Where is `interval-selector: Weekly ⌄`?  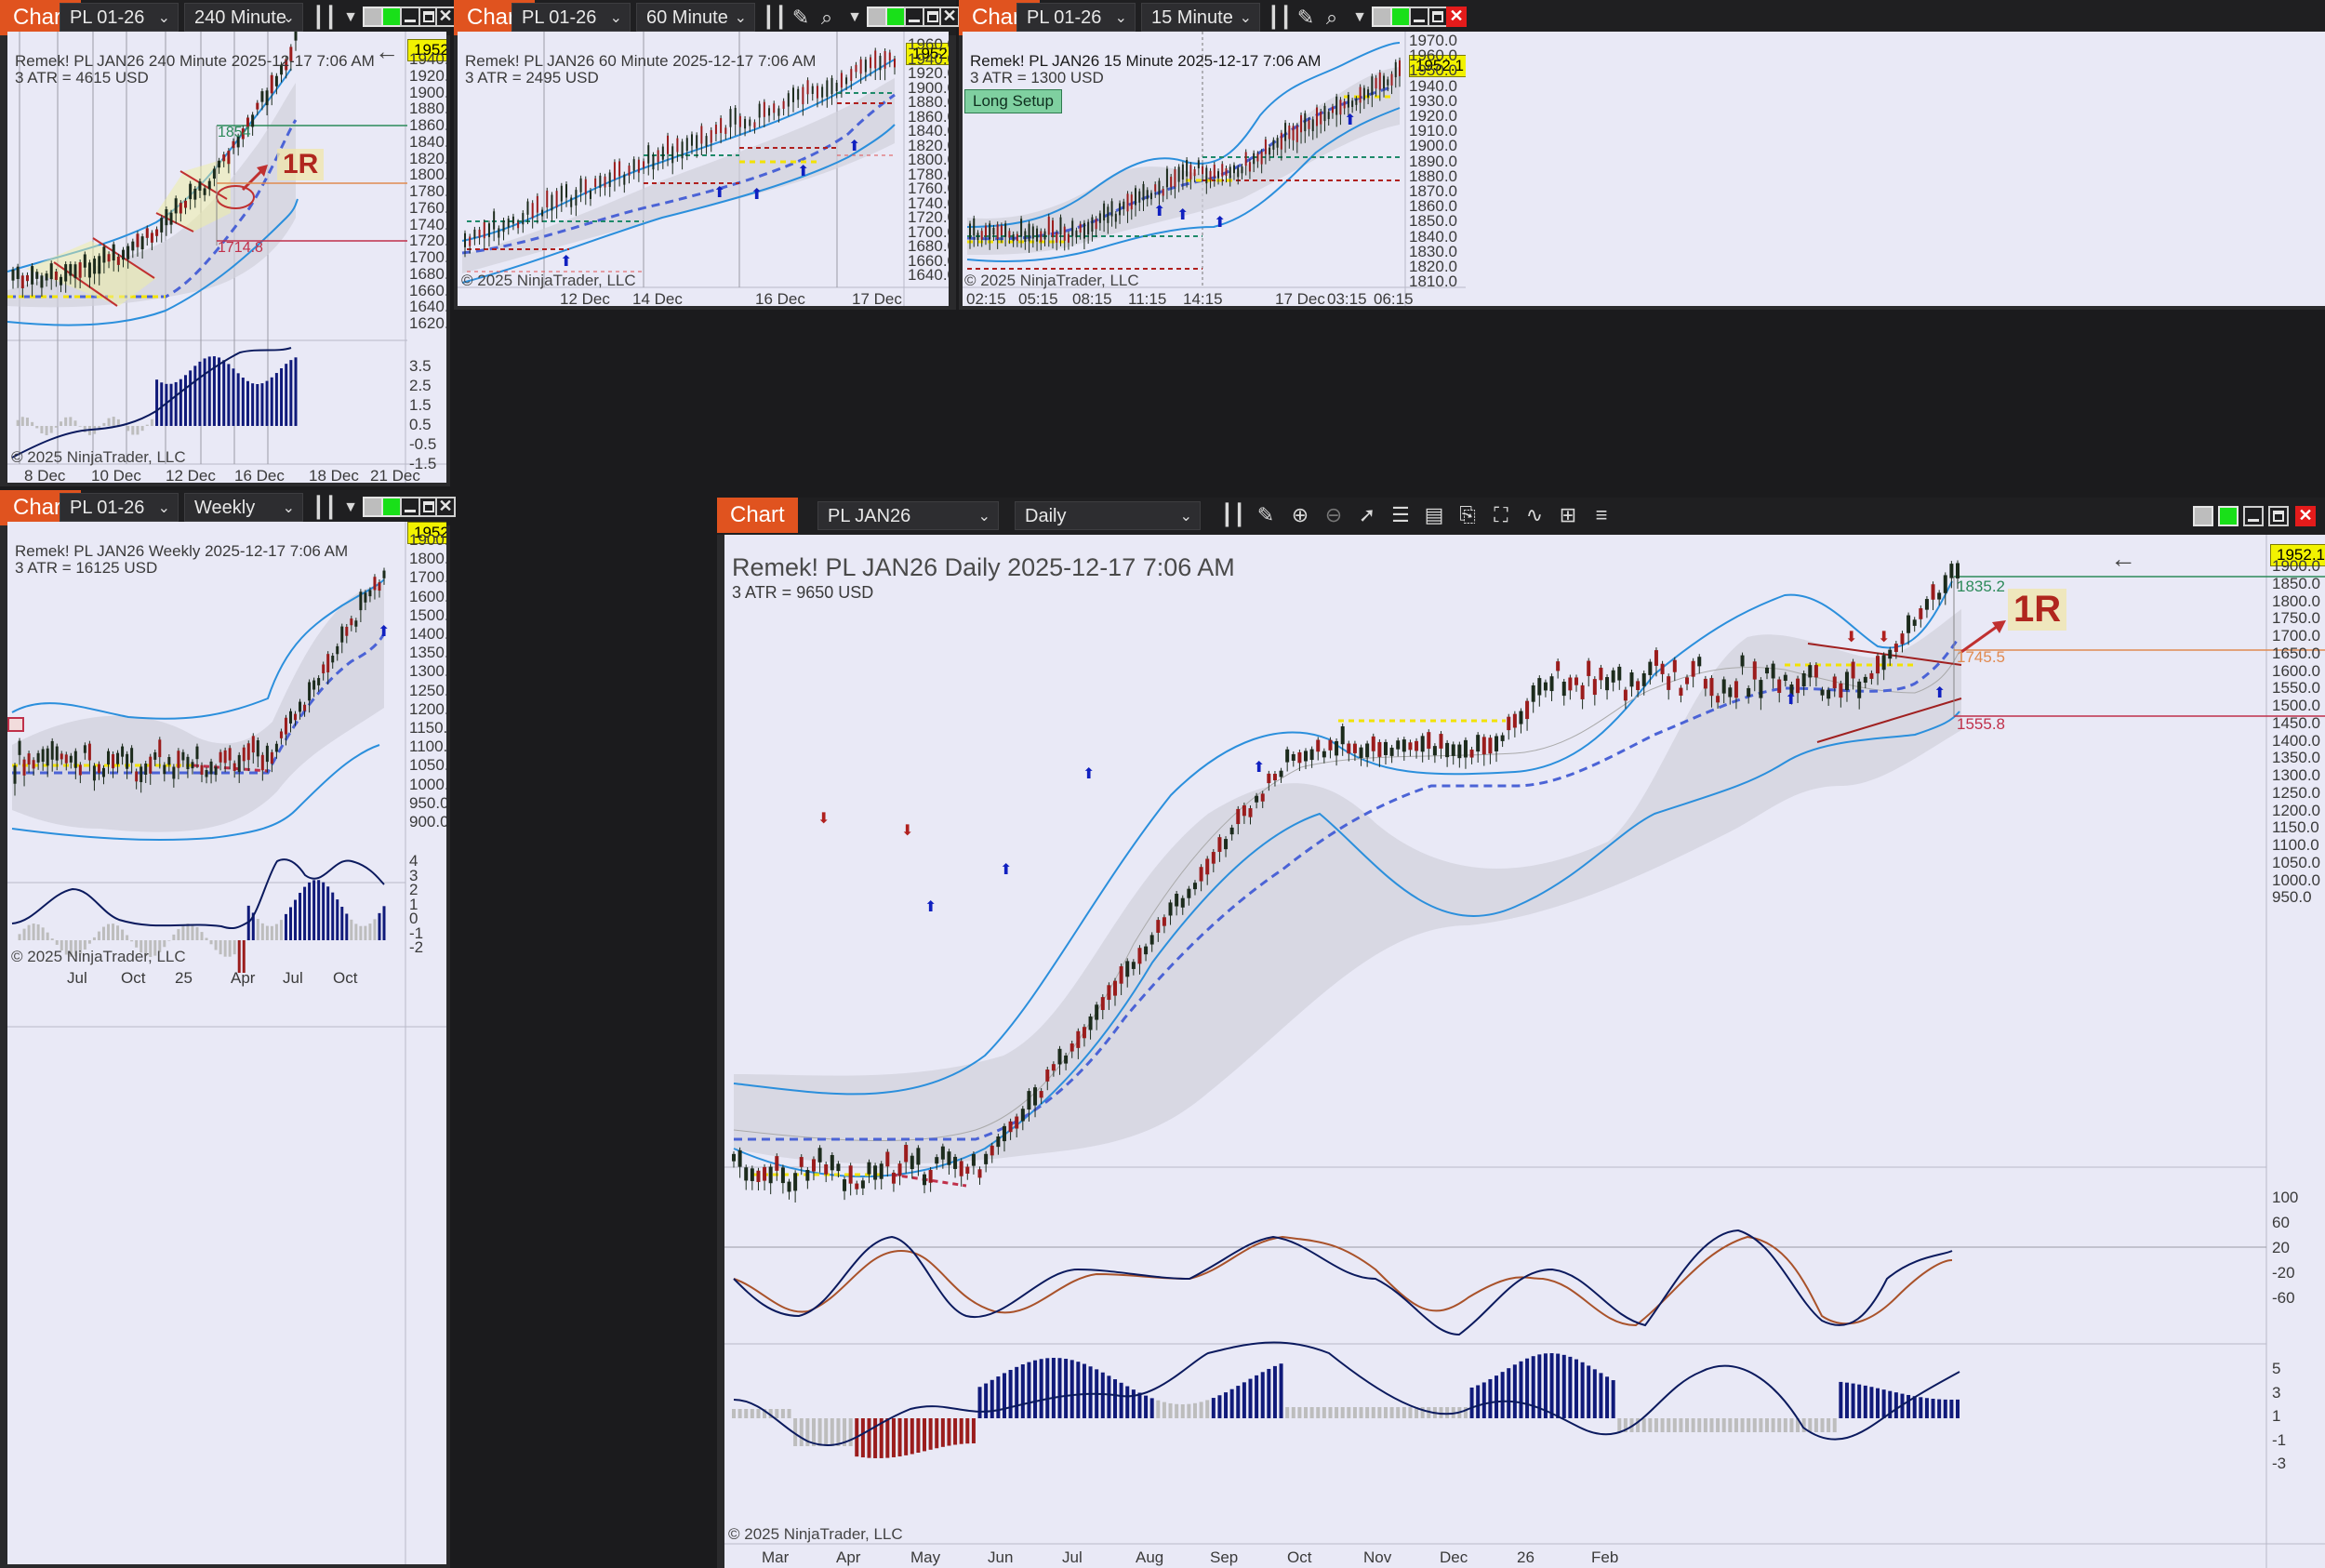 interval-selector: Weekly ⌄ is located at coordinates (243, 508).